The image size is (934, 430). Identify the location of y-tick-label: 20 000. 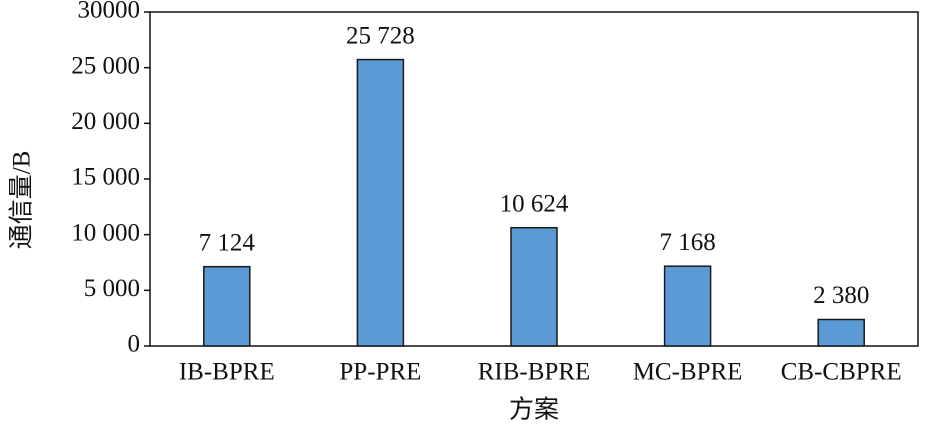
(105, 121).